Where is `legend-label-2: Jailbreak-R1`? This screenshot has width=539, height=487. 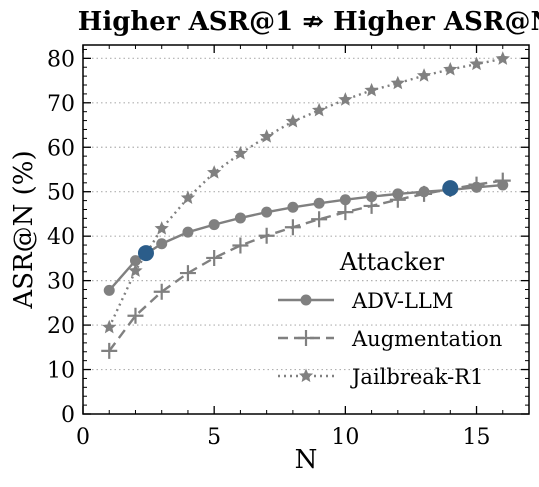
legend-label-2: Jailbreak-R1 is located at coordinates (416, 377).